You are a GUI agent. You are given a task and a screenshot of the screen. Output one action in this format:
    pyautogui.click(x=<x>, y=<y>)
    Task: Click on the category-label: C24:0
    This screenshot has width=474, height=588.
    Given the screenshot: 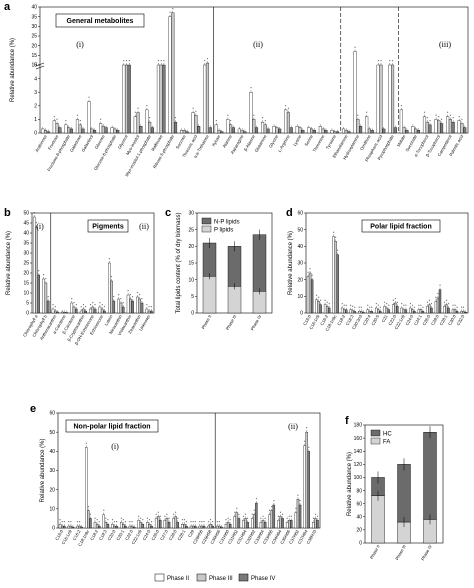 What is the action you would take?
    pyautogui.click(x=147, y=534)
    